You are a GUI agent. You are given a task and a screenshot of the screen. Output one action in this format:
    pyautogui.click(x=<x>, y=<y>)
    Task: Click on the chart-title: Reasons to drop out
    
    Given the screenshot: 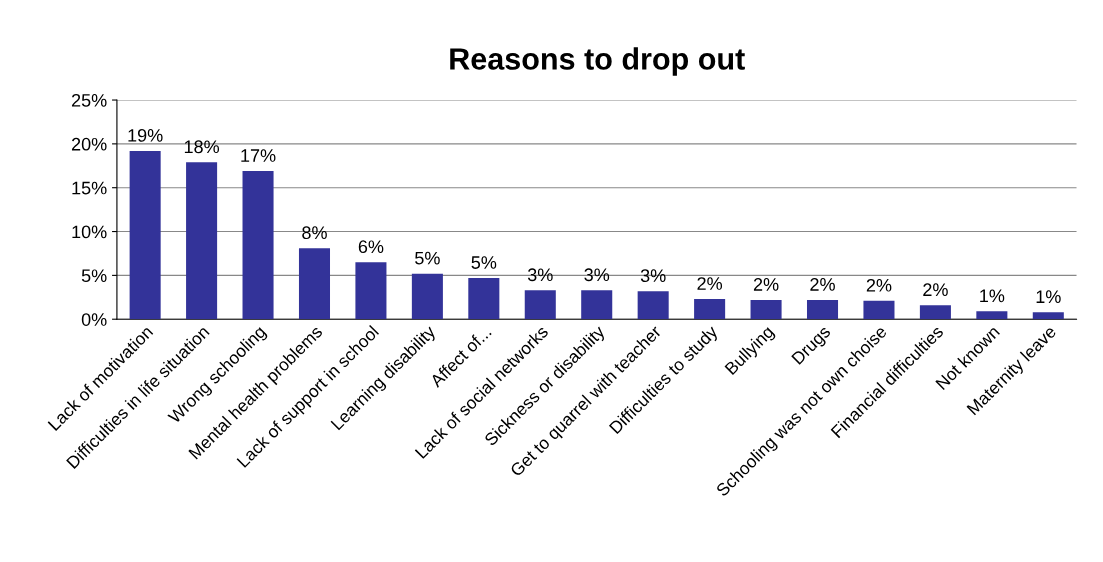 What is the action you would take?
    pyautogui.click(x=597, y=61)
    